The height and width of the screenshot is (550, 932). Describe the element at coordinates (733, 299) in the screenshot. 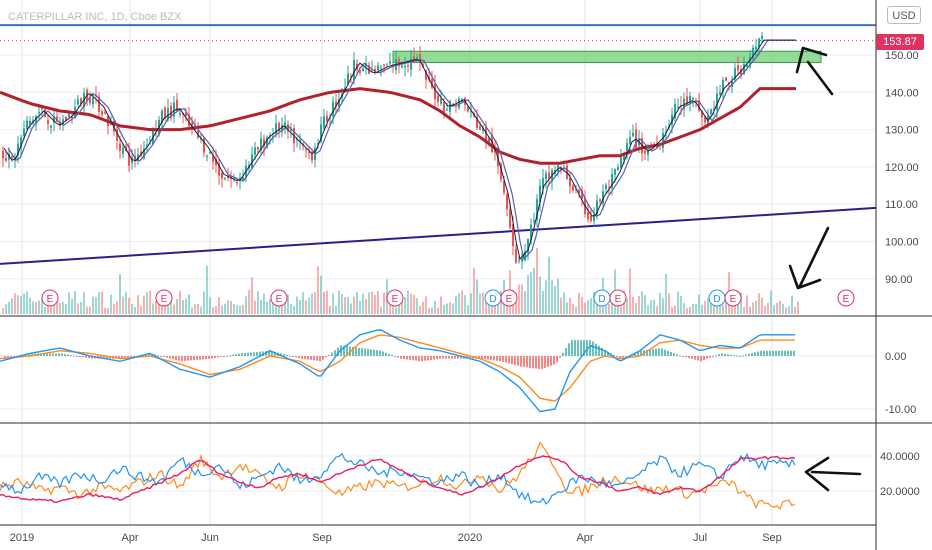

I see `event-marker-label: E` at that location.